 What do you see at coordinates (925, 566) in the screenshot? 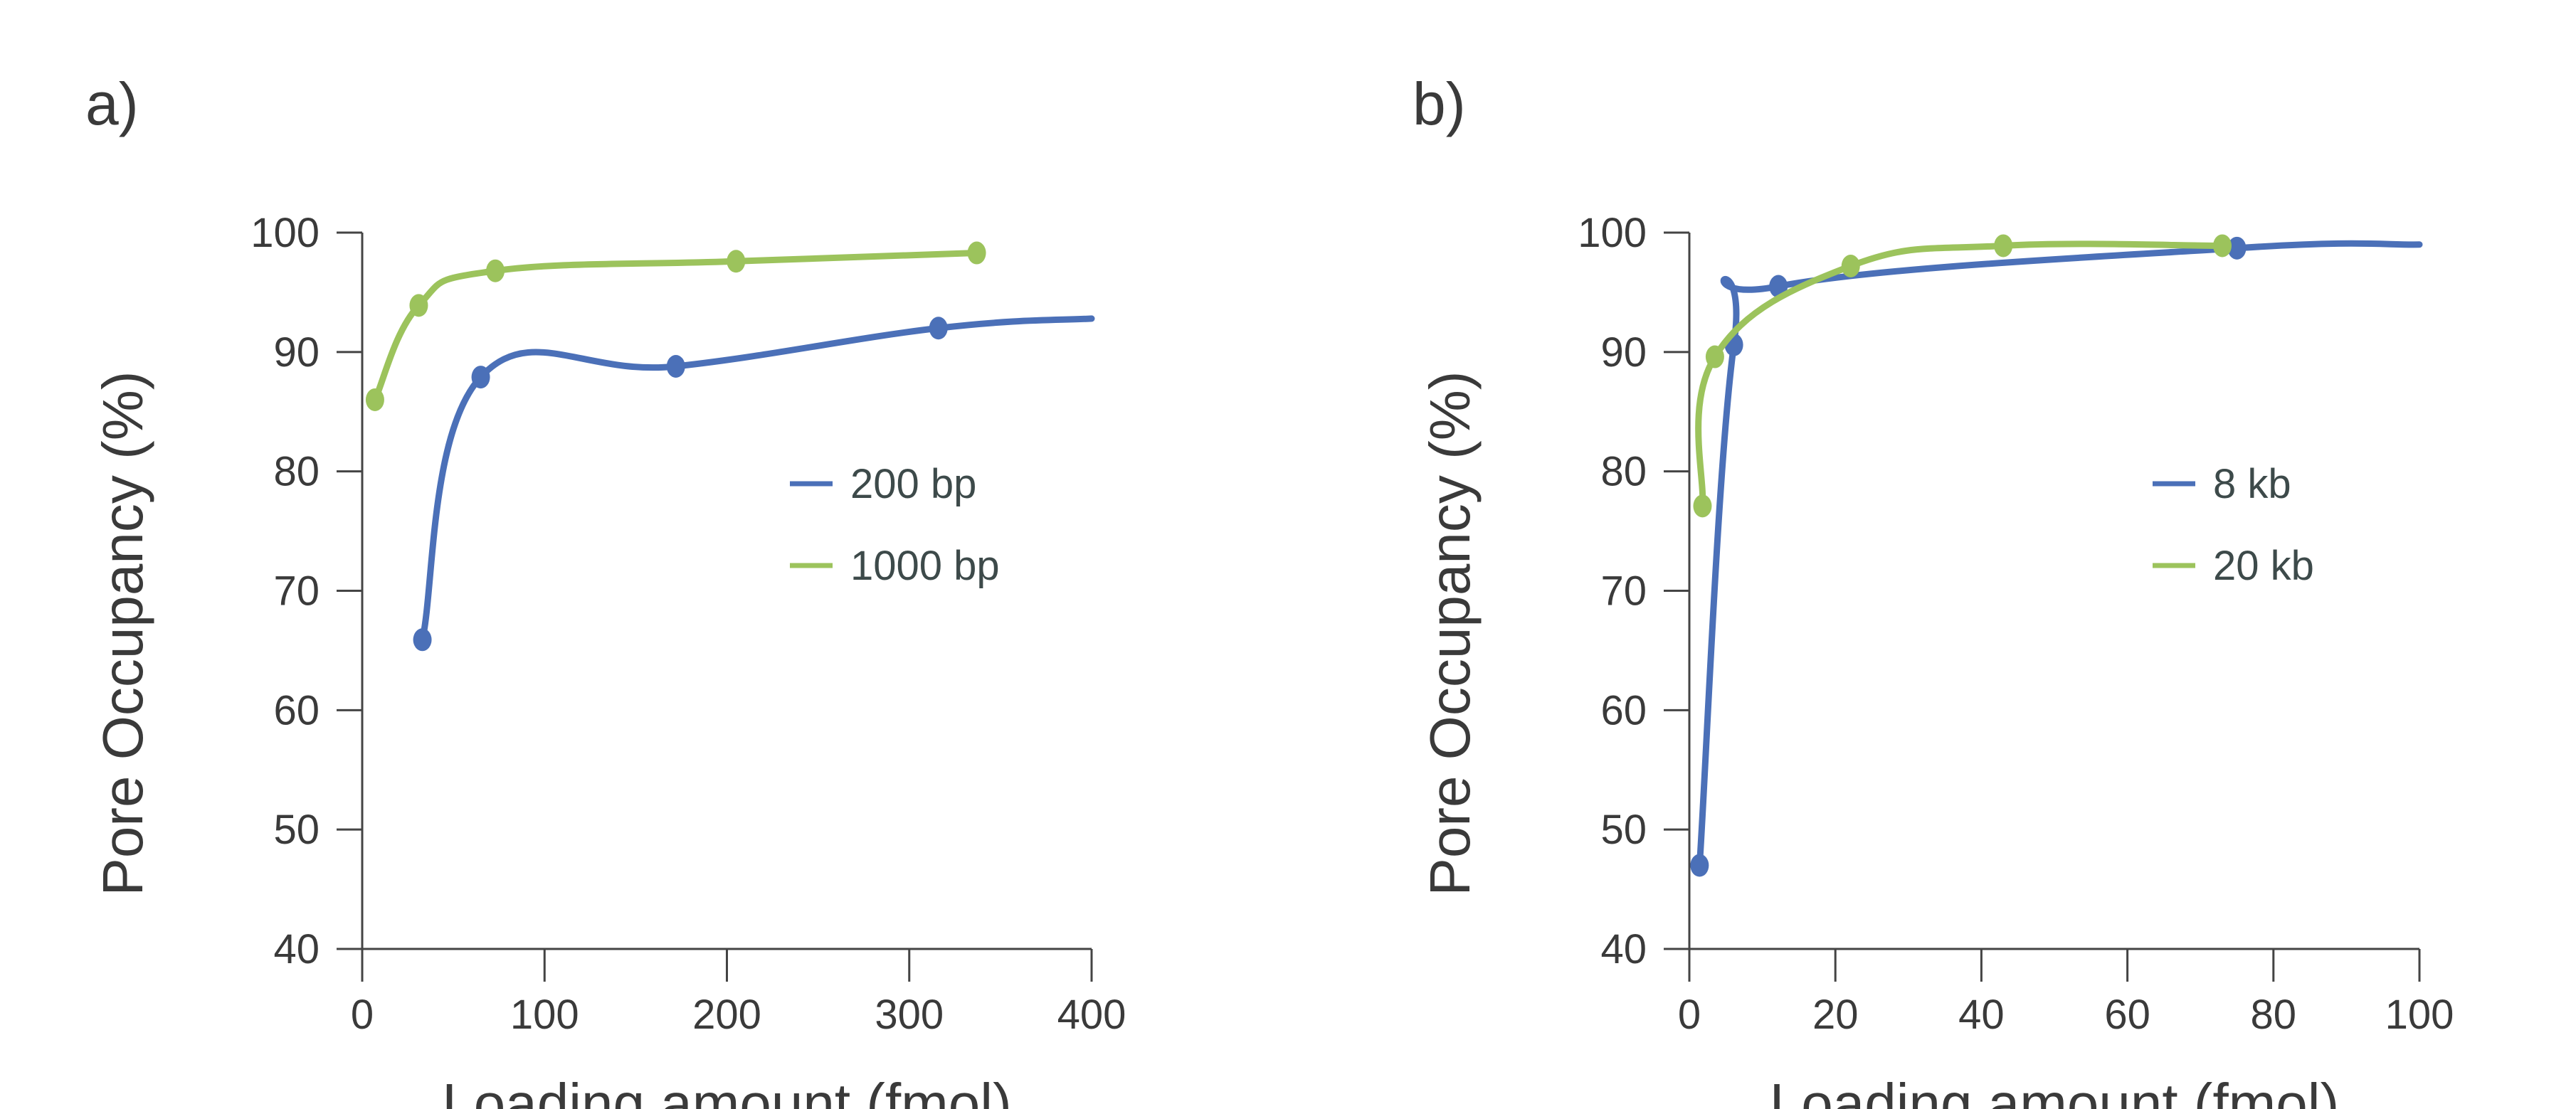
I see `legend-label: 1000 bp` at bounding box center [925, 566].